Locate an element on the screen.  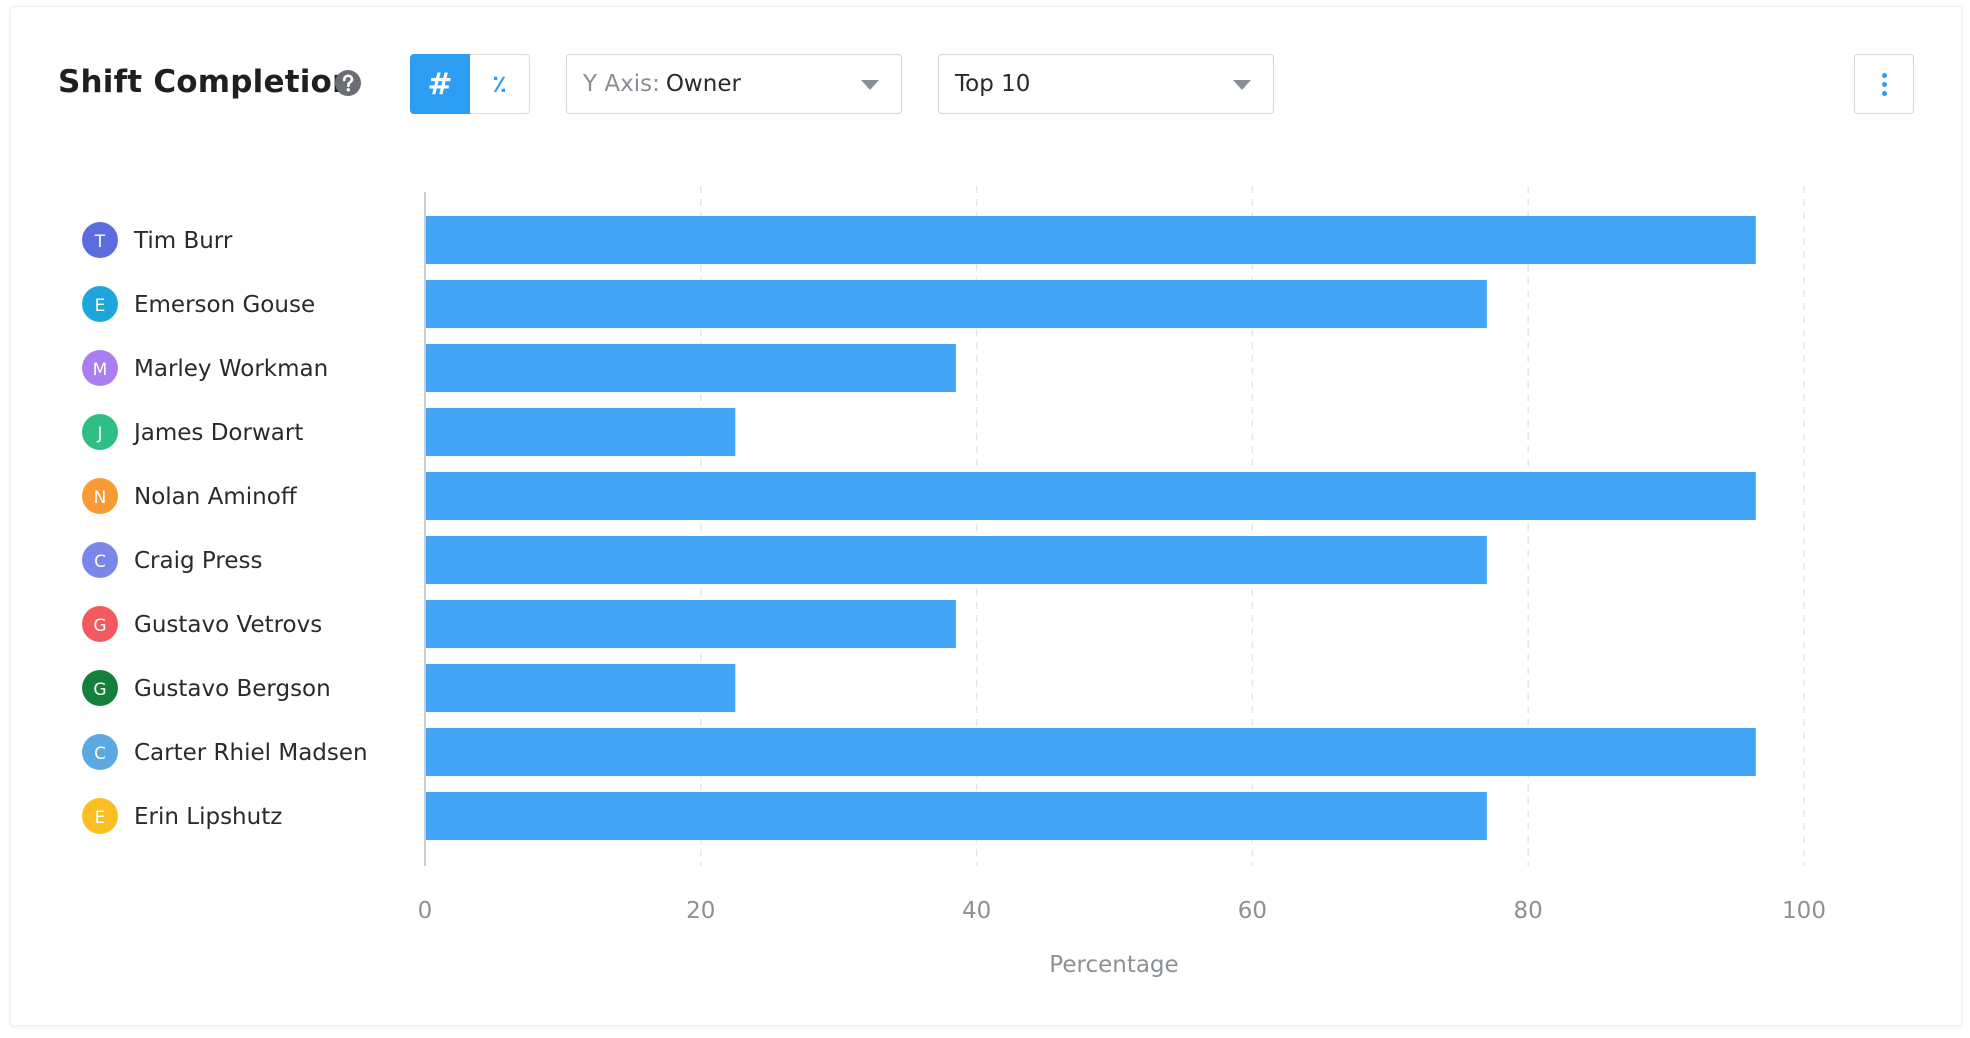
category-label: Nolan Aminoff is located at coordinates (216, 497).